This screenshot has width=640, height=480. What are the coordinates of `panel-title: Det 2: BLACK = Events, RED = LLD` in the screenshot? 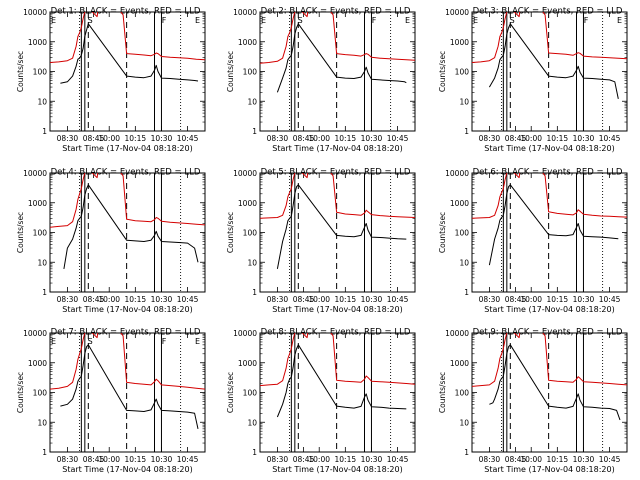 It's located at (336, 12).